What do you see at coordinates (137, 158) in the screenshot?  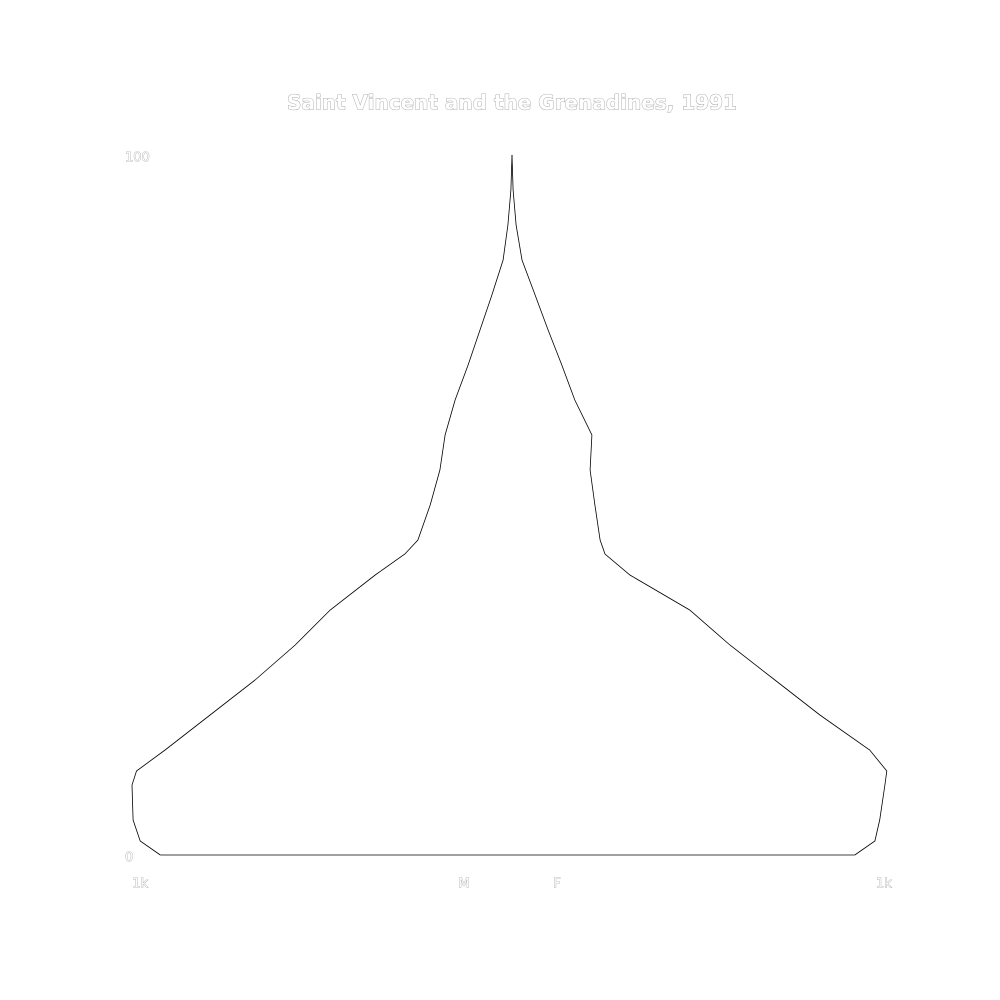 I see `y-tick-label: 100` at bounding box center [137, 158].